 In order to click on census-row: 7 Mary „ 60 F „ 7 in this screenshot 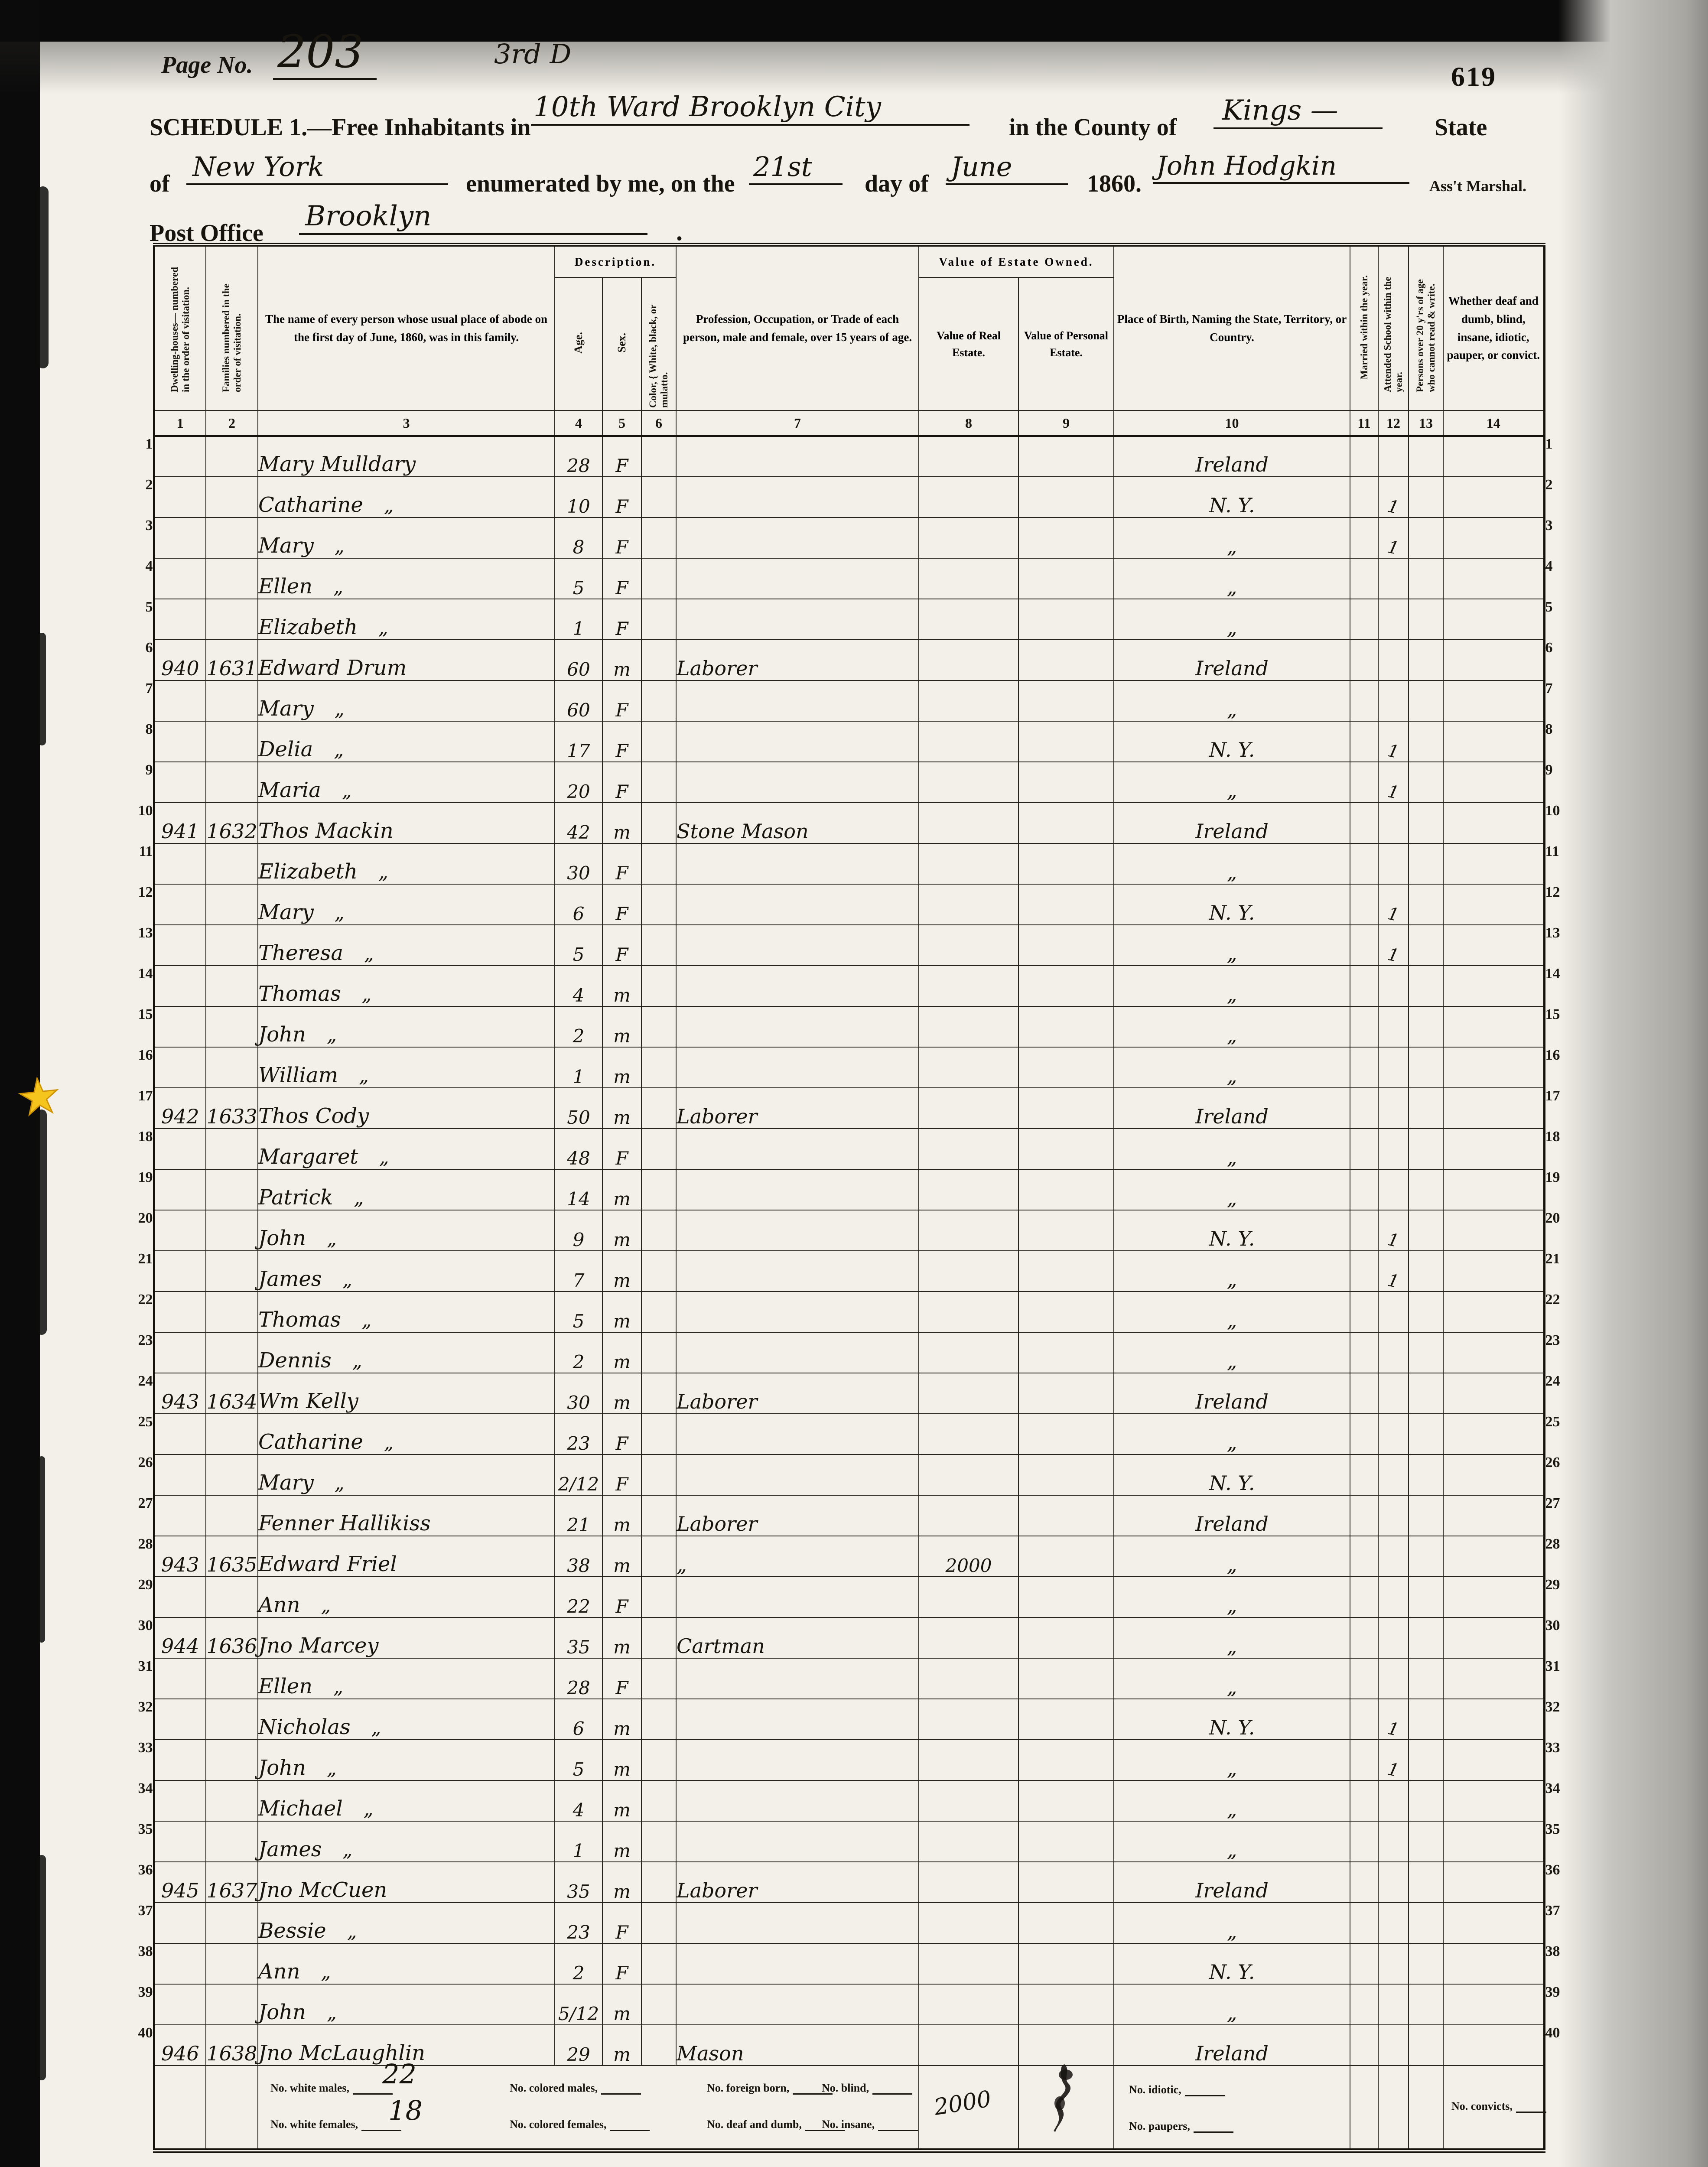, I will do `click(851, 701)`.